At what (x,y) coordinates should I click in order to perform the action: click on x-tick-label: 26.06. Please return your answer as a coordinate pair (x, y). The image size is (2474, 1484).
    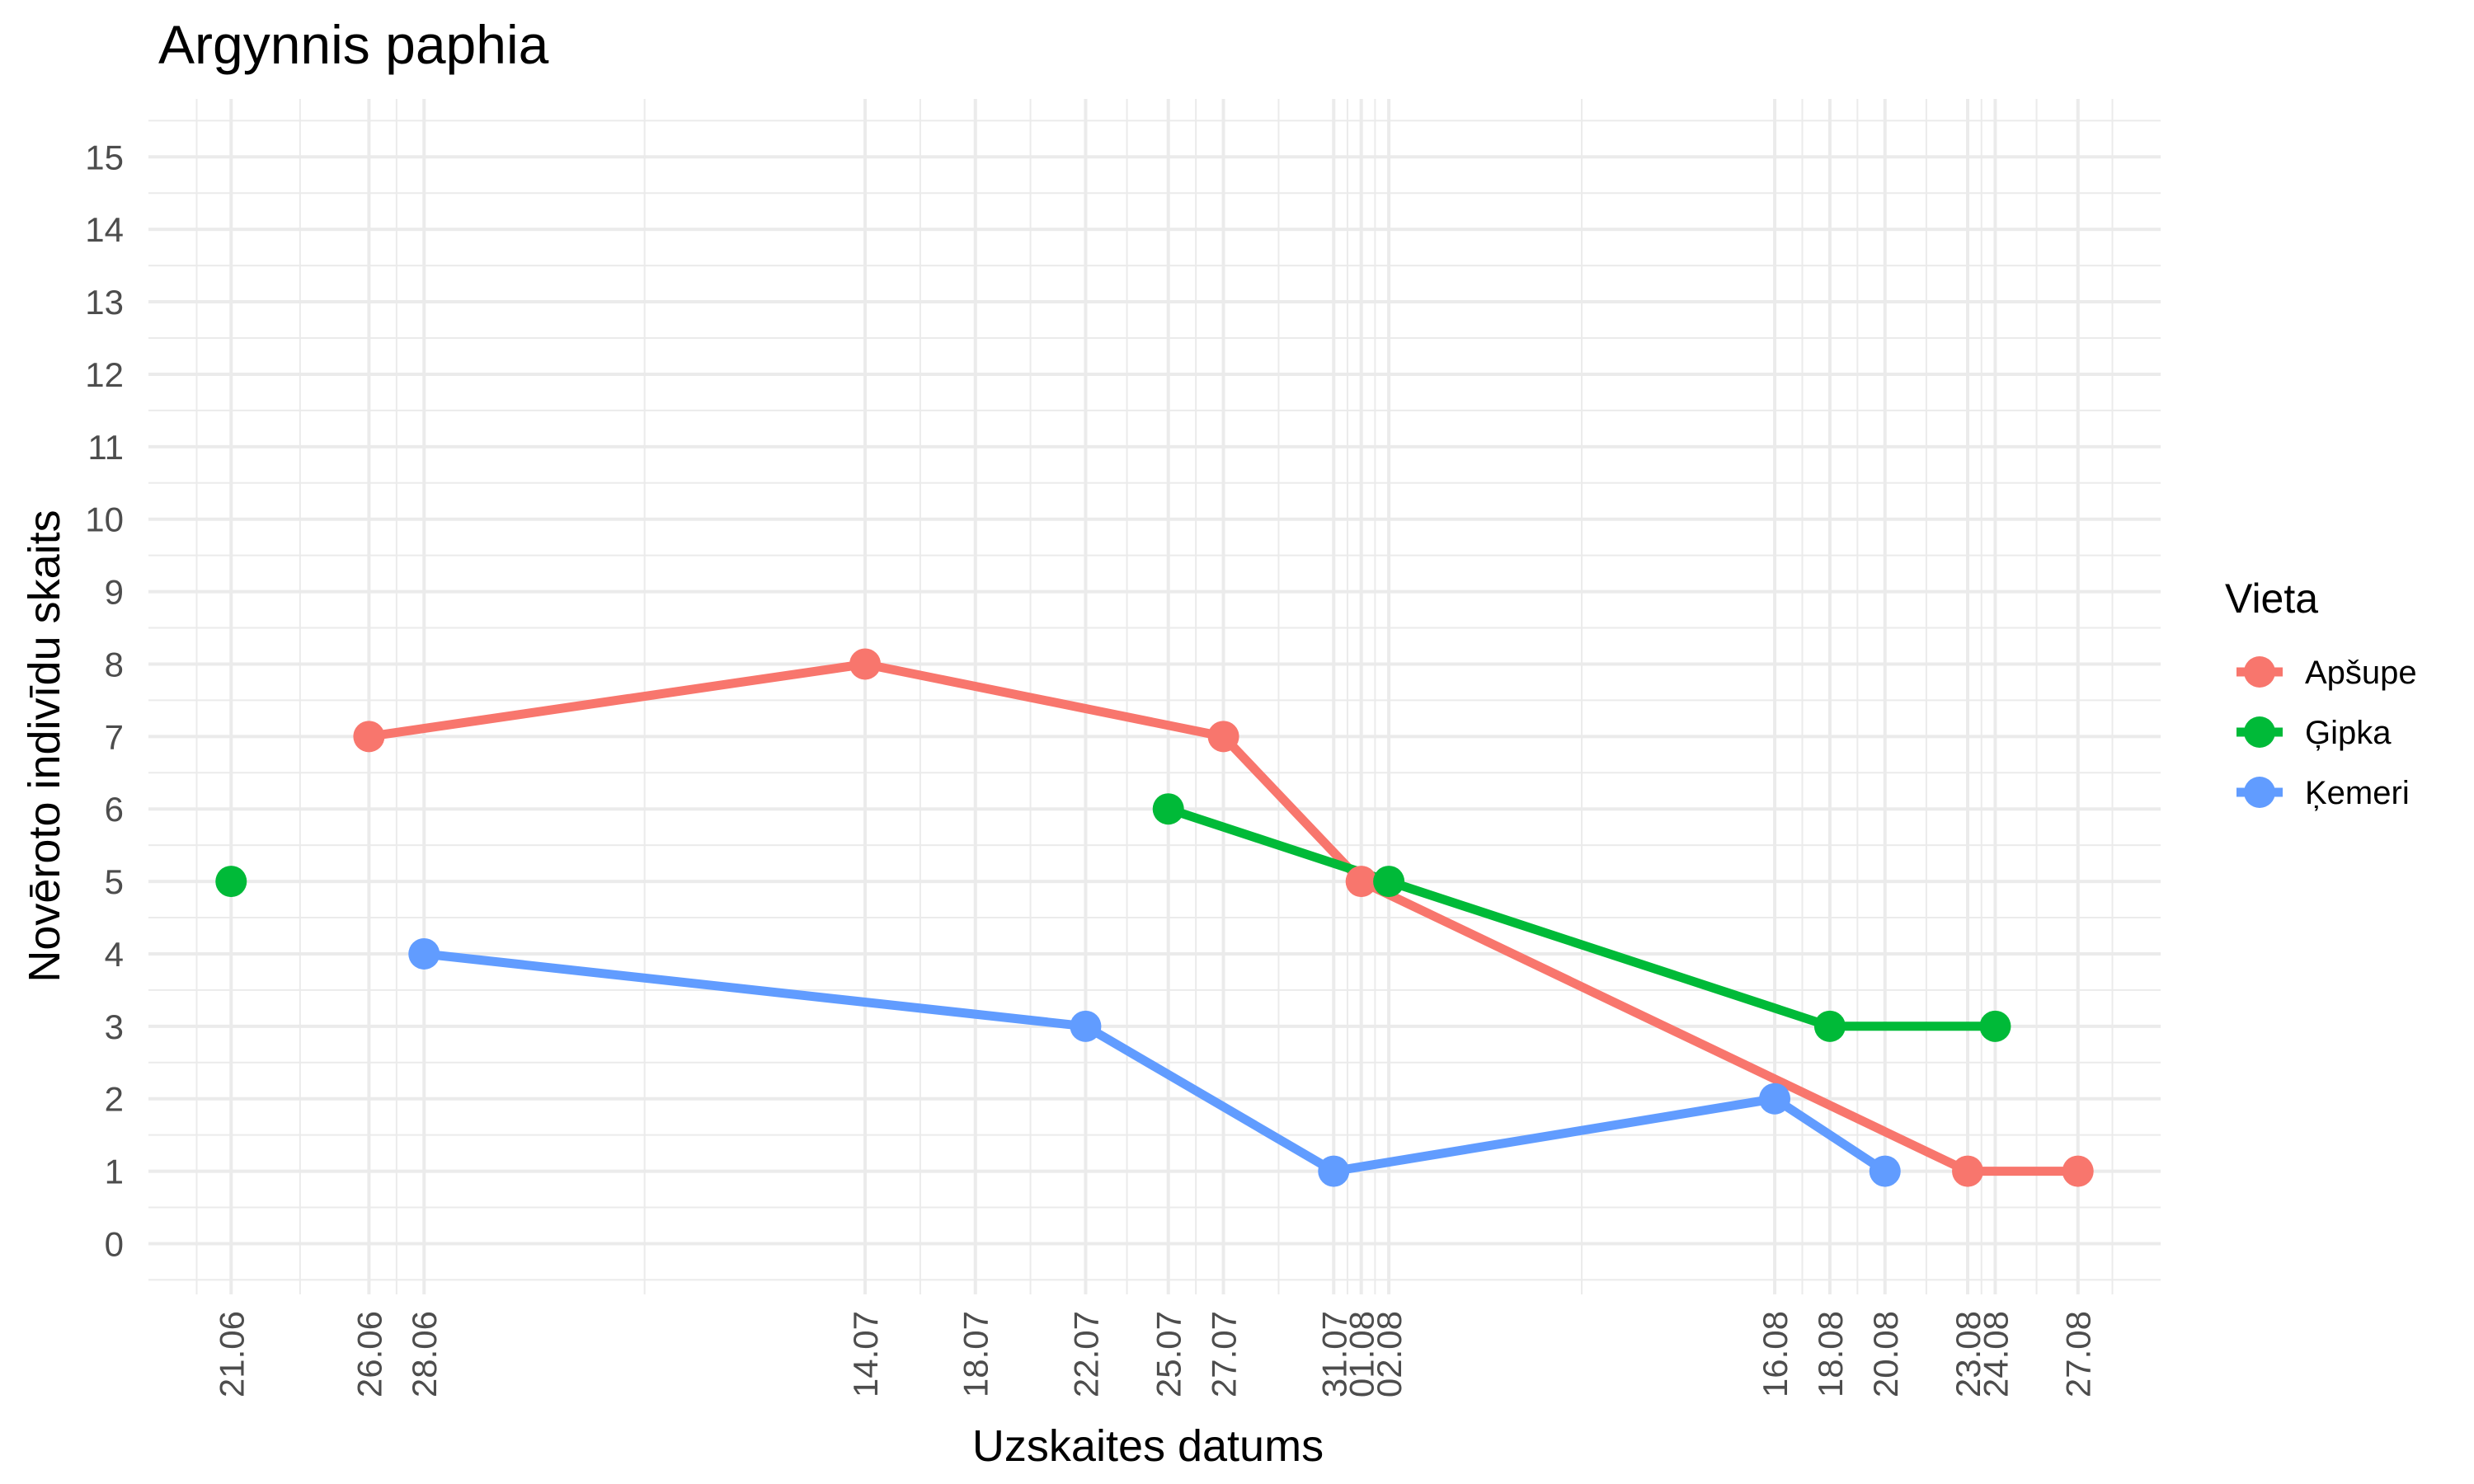
    Looking at the image, I should click on (369, 1354).